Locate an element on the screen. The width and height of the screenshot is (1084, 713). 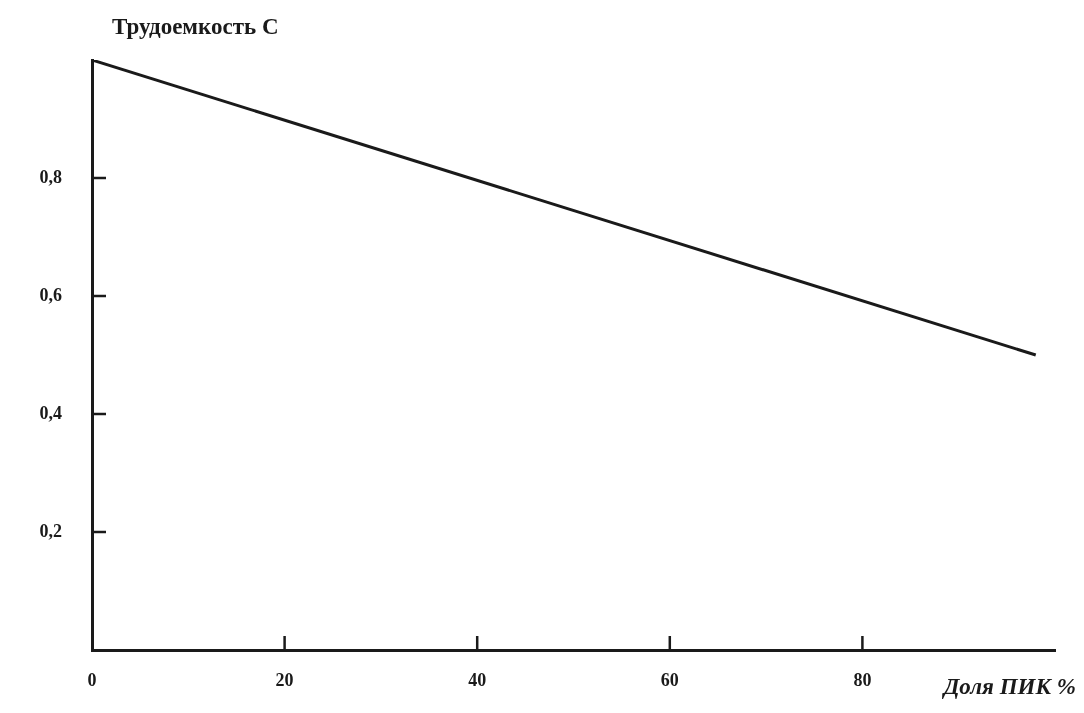
x-tick-label: 40 is located at coordinates (477, 679).